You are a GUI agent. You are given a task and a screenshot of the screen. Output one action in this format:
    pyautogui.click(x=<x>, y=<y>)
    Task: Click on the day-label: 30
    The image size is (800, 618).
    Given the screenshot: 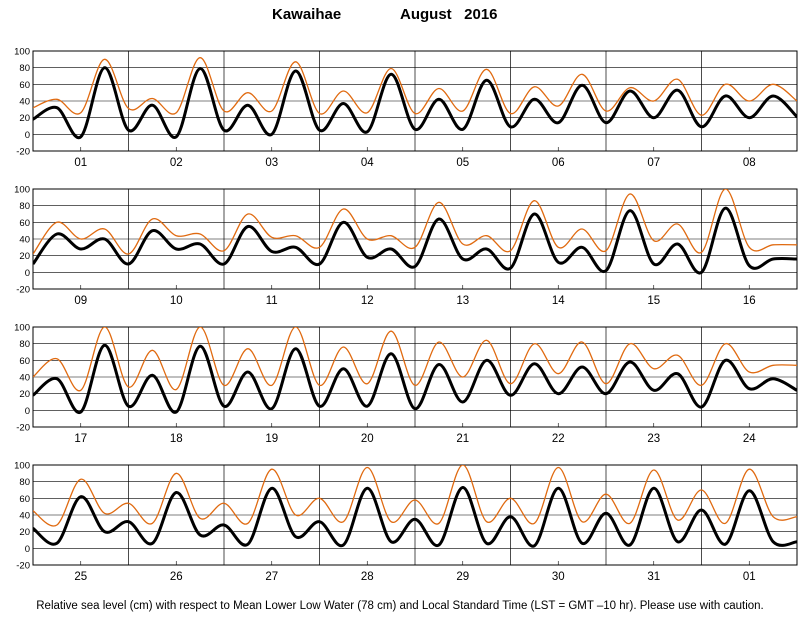 What is the action you would take?
    pyautogui.click(x=558, y=577)
    